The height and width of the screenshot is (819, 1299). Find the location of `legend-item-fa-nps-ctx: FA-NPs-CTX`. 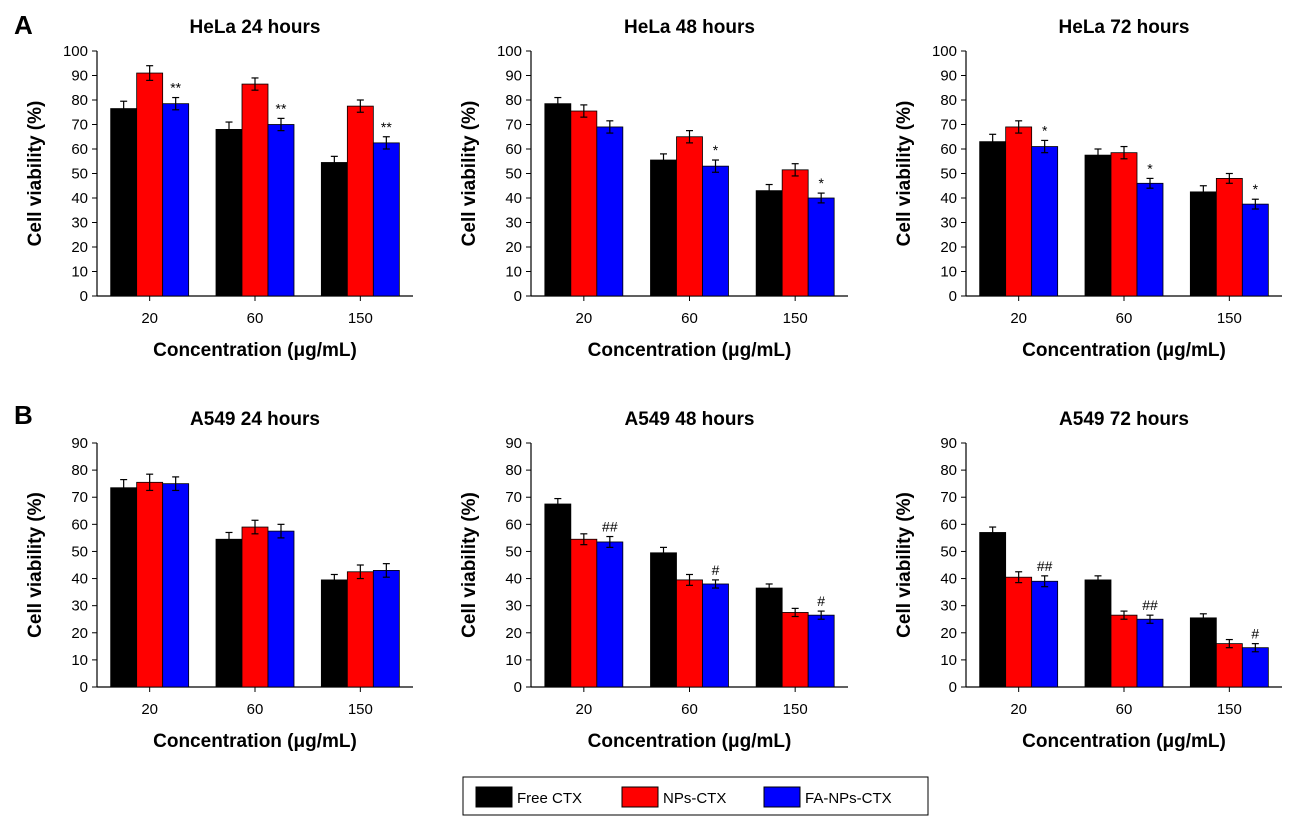

legend-item-fa-nps-ctx: FA-NPs-CTX is located at coordinates (827, 797).